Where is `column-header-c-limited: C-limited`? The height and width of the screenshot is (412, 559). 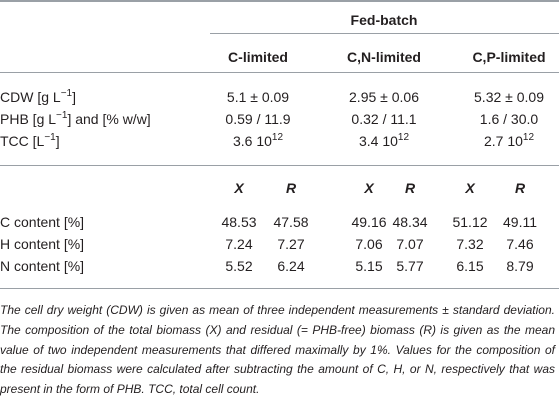 column-header-c-limited: C-limited is located at coordinates (258, 57).